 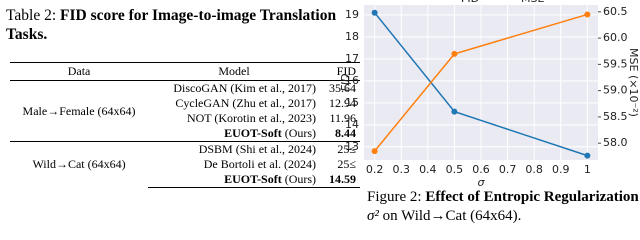 I want to click on fid-cell: 35.64, so click(x=340, y=88).